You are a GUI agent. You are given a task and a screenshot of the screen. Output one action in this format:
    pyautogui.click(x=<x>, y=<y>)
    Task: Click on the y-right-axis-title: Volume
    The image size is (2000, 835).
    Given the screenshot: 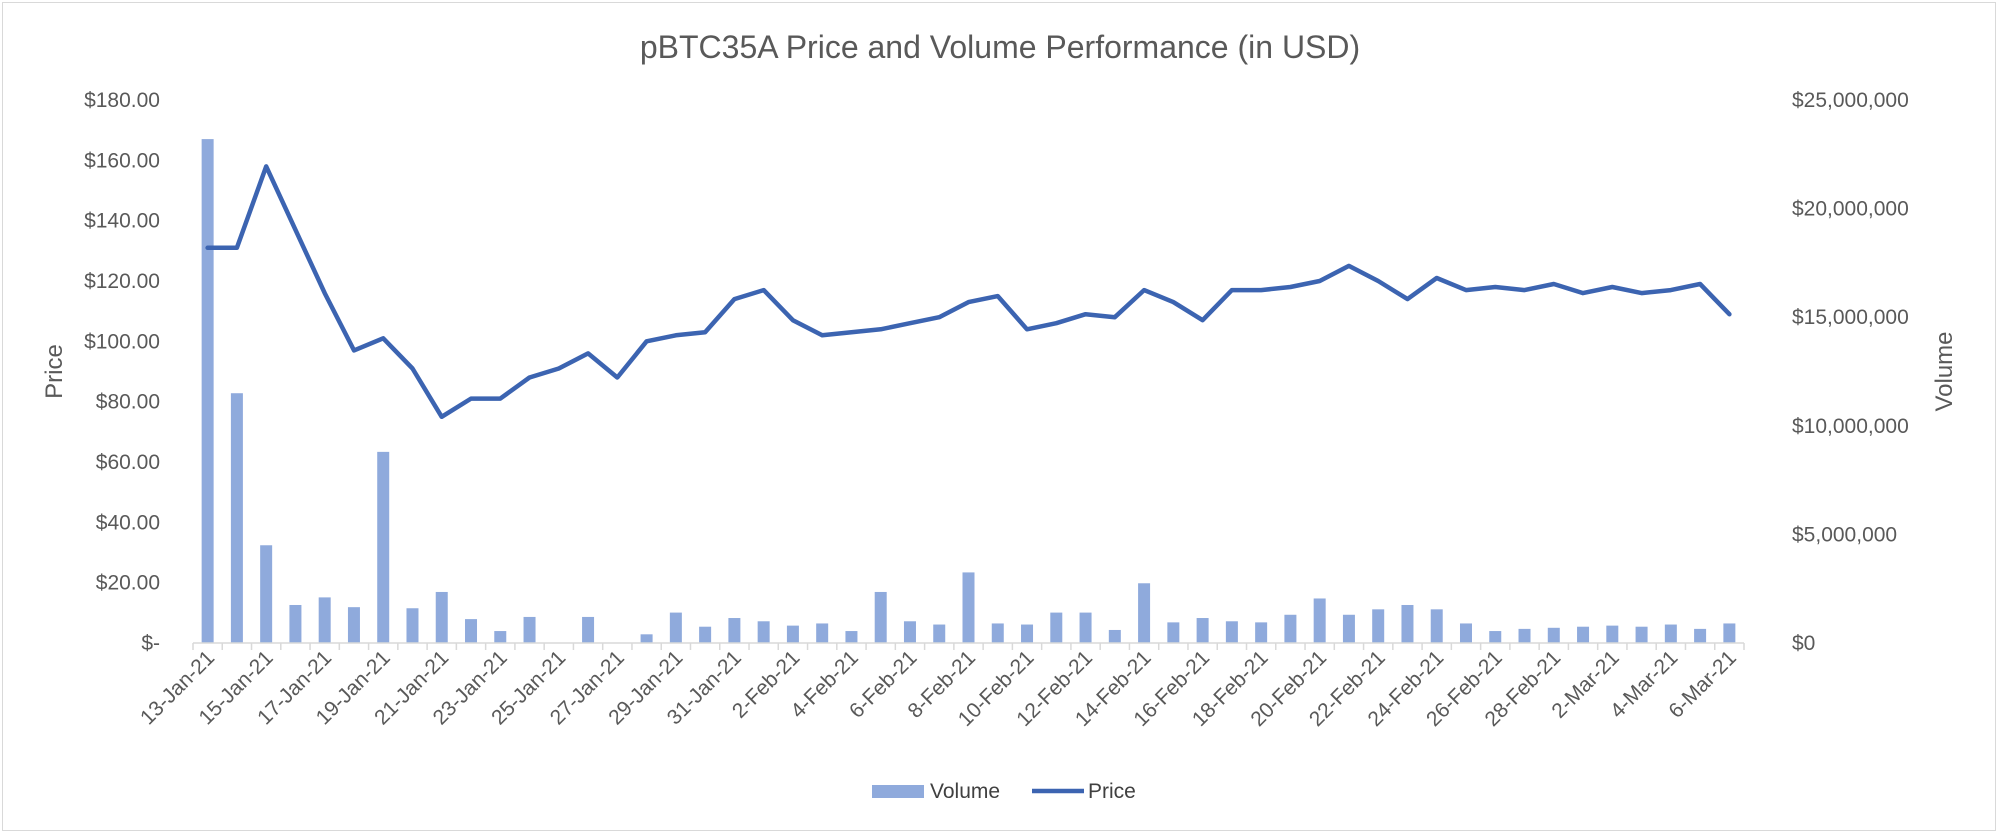 What is the action you would take?
    pyautogui.click(x=1944, y=371)
    